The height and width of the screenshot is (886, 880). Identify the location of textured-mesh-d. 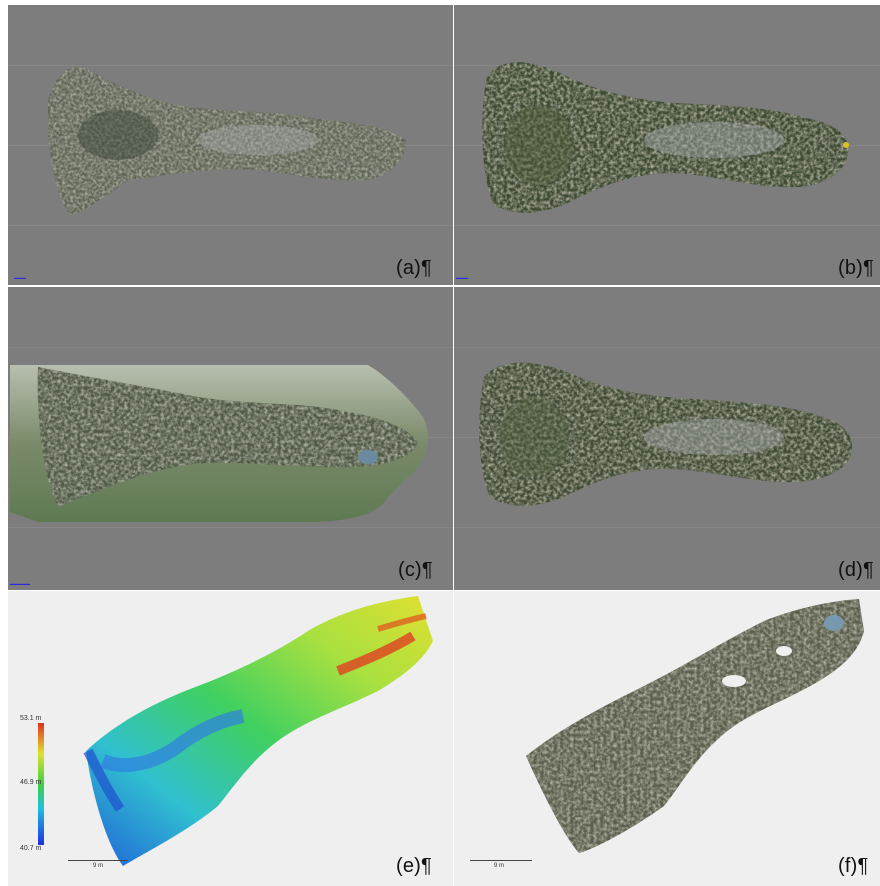
(666, 434).